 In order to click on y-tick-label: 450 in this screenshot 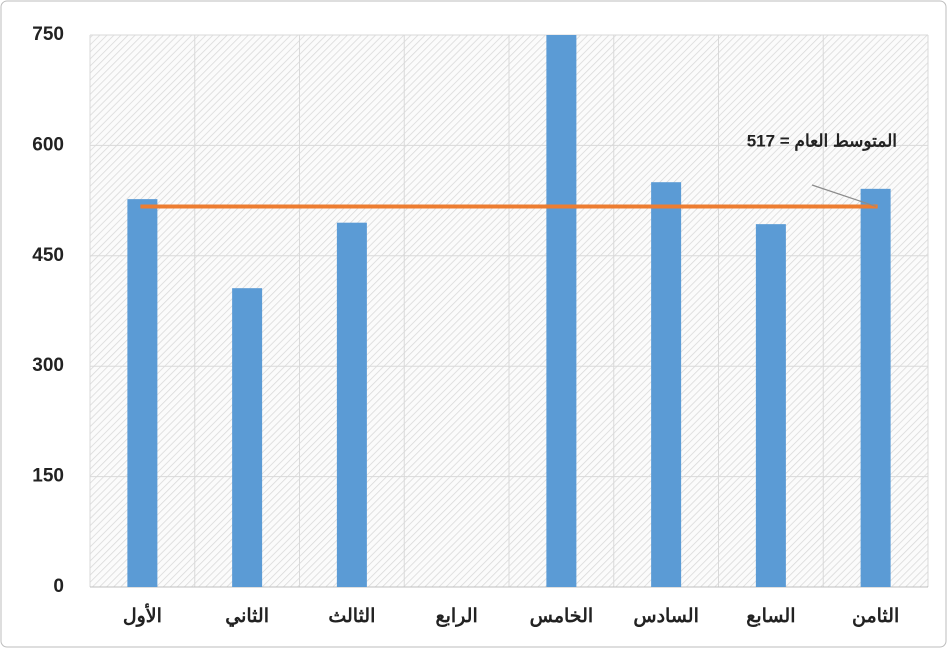, I will do `click(48, 255)`.